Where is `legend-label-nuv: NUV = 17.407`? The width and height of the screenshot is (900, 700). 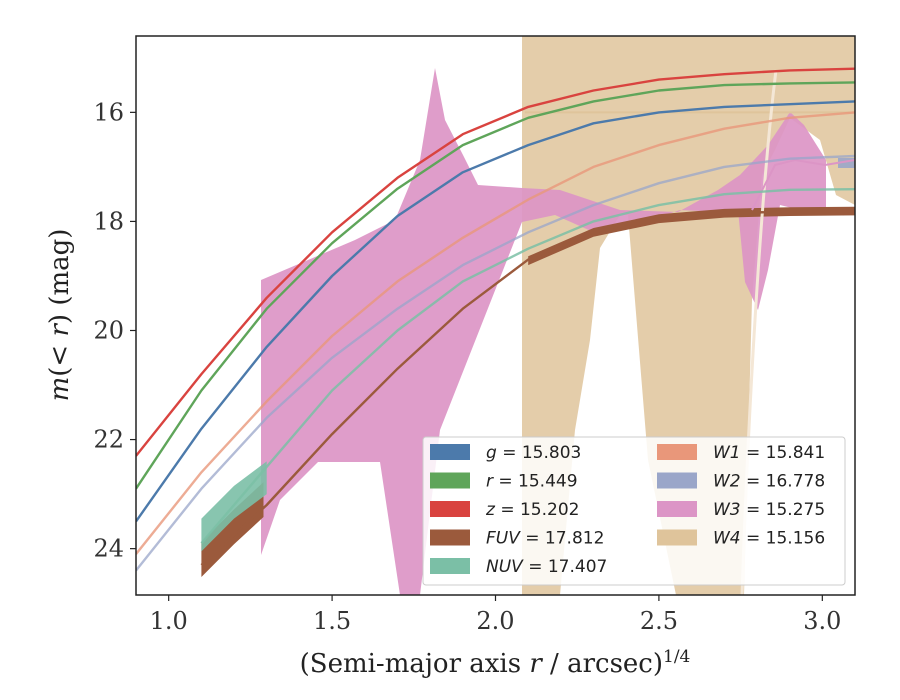 legend-label-nuv: NUV = 17.407 is located at coordinates (546, 567).